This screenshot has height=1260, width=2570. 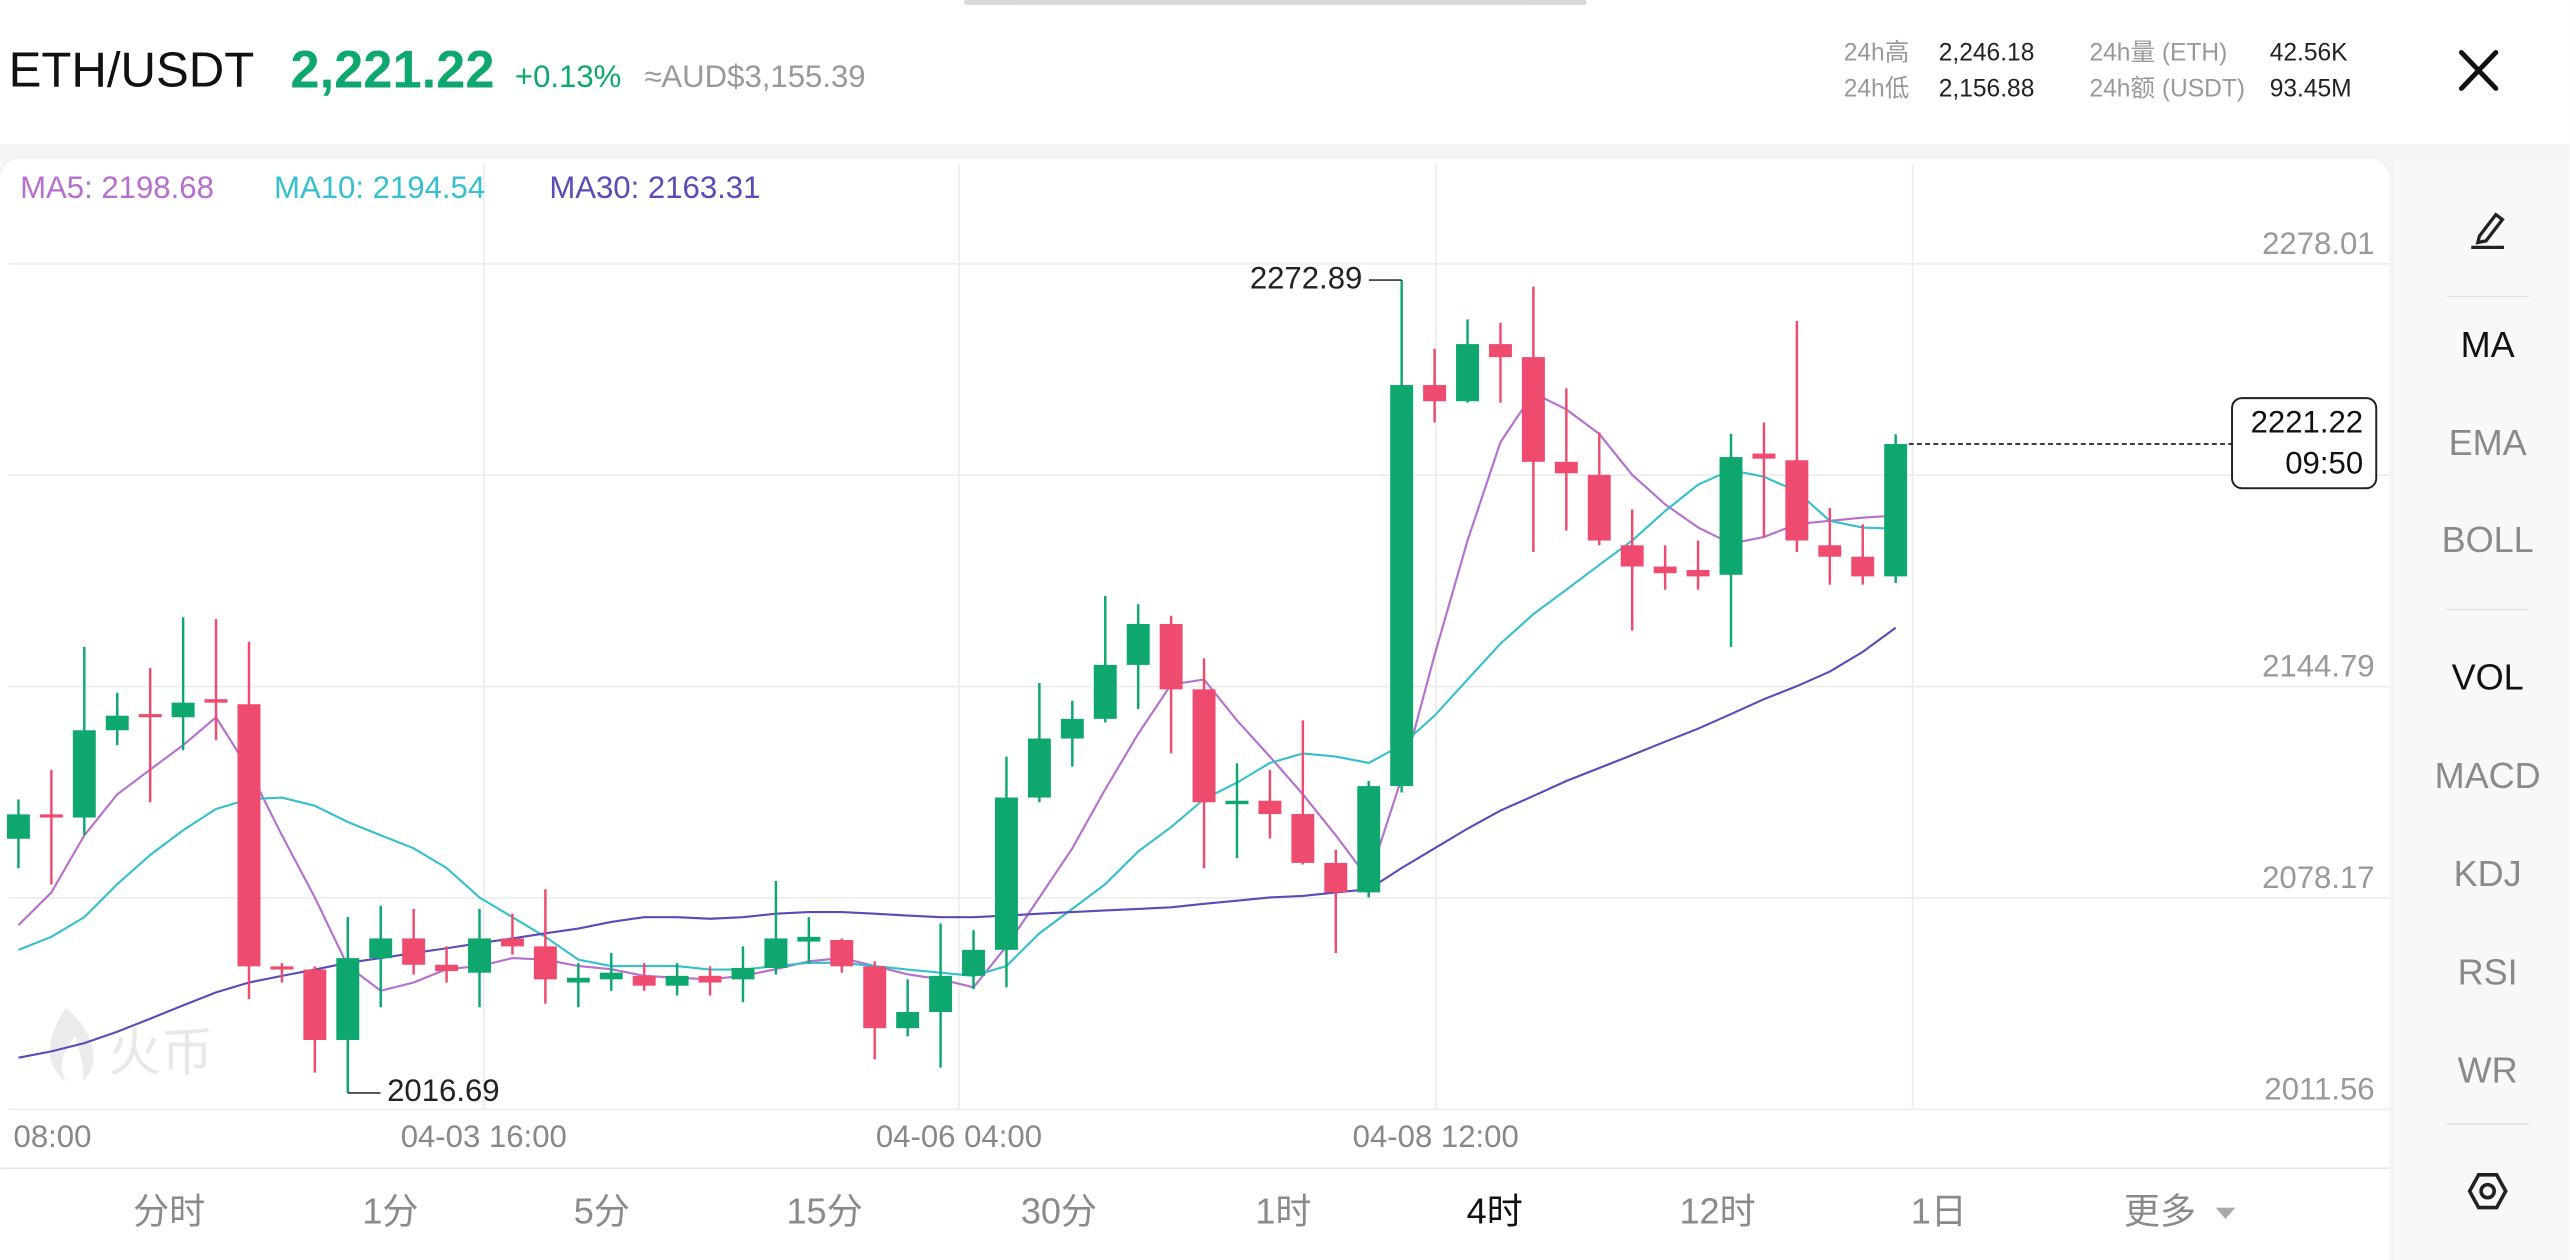 What do you see at coordinates (2160, 1211) in the screenshot?
I see `interval-tab: 更多` at bounding box center [2160, 1211].